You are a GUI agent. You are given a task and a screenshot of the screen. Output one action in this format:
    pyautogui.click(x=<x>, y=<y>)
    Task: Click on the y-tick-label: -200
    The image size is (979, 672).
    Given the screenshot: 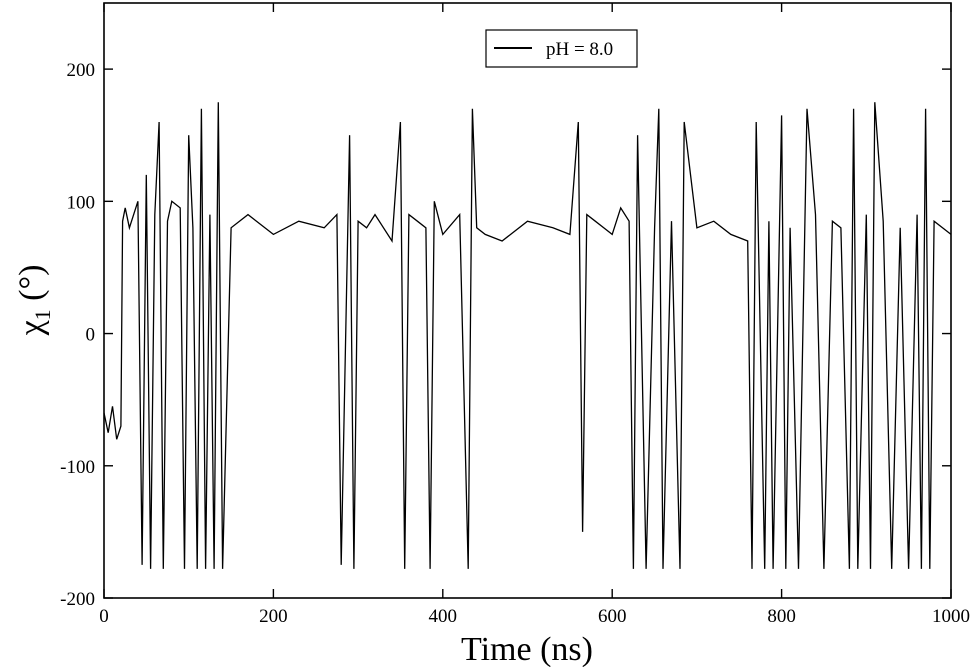 What is the action you would take?
    pyautogui.click(x=77, y=599)
    